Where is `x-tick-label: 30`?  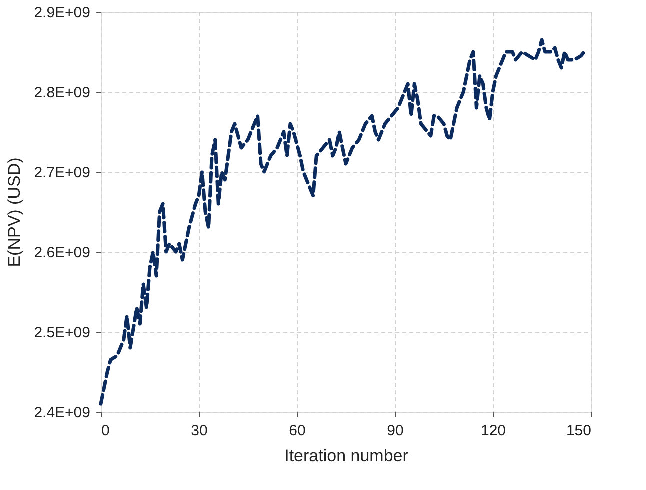
x-tick-label: 30 is located at coordinates (199, 431).